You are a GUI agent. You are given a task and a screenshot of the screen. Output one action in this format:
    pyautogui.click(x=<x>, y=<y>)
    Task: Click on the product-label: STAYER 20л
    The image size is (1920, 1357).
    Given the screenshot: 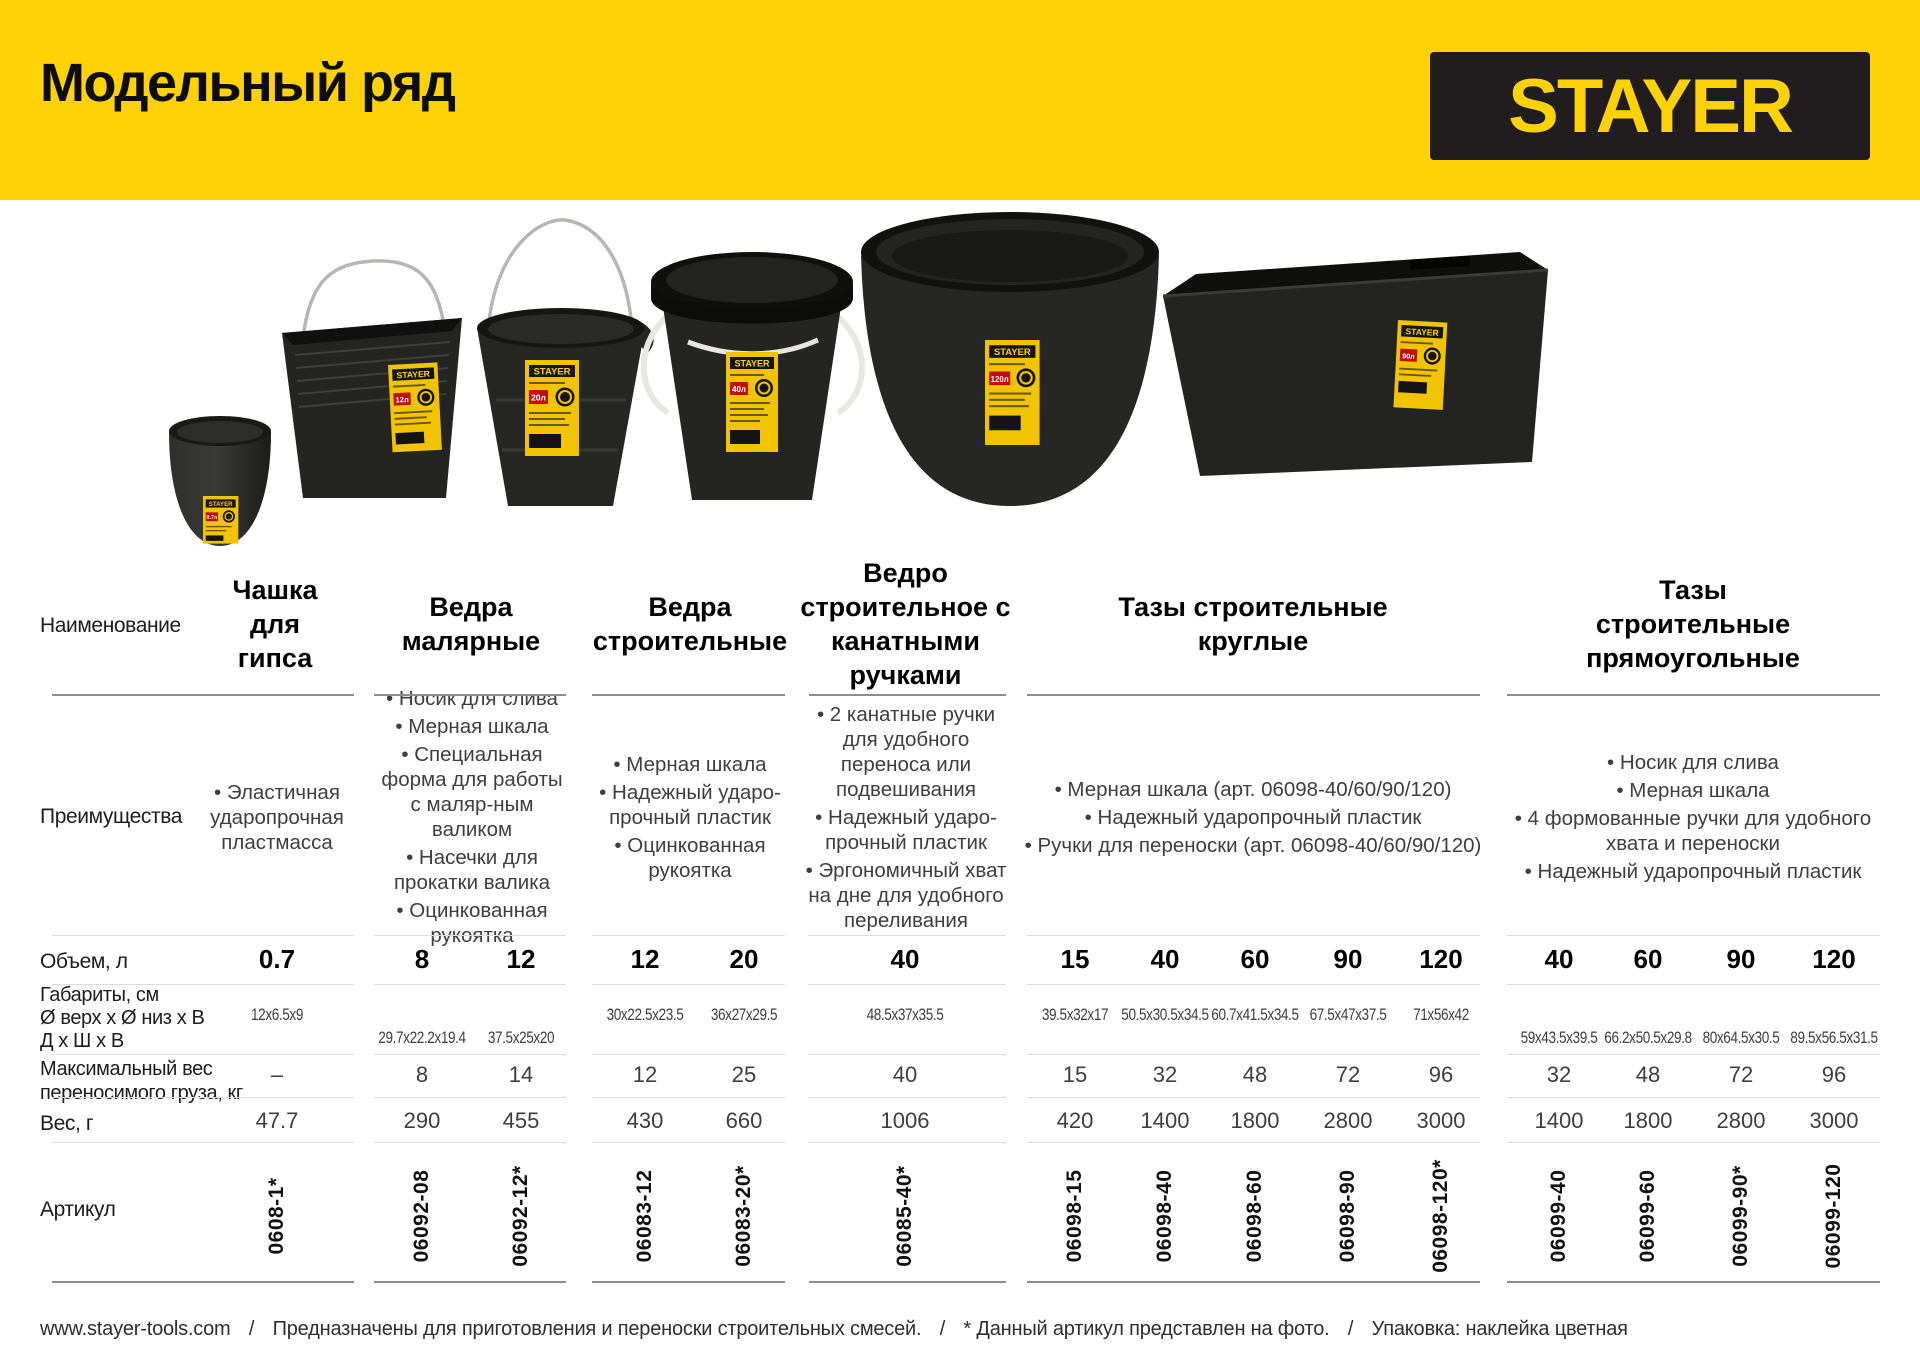 What is the action you would take?
    pyautogui.click(x=552, y=408)
    